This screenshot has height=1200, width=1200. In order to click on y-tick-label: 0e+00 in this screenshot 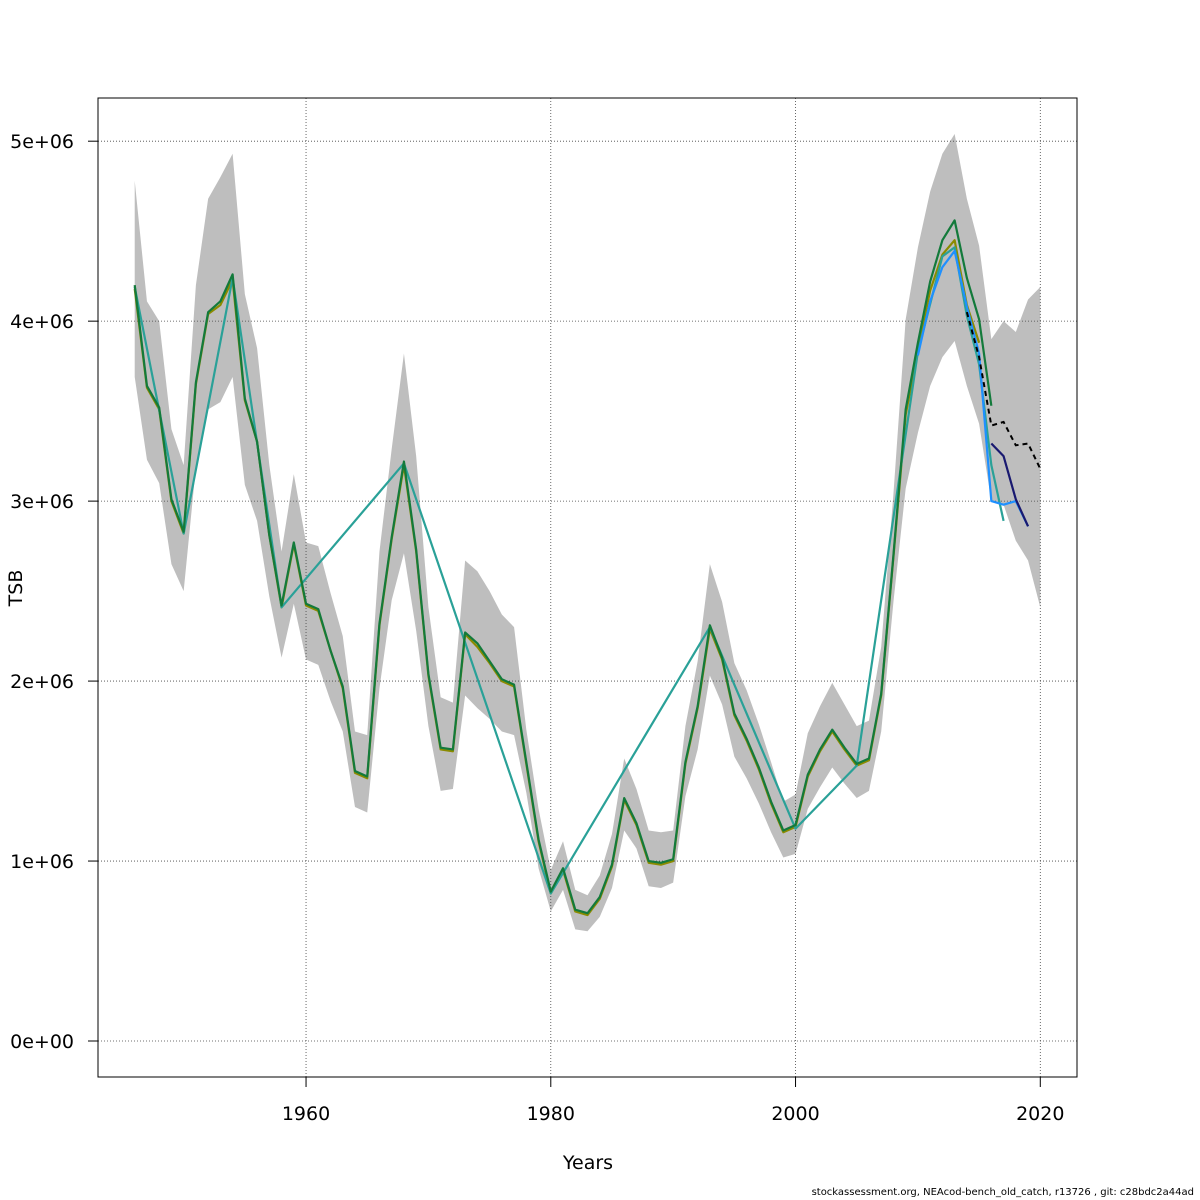, I will do `click(42, 1042)`.